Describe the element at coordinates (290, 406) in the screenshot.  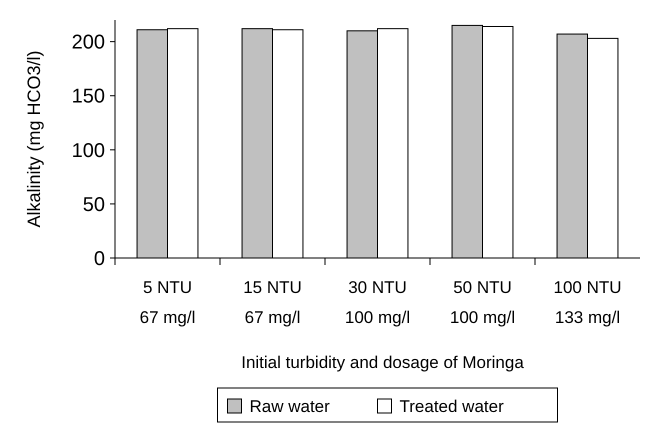
I see `legend-label: Raw water` at that location.